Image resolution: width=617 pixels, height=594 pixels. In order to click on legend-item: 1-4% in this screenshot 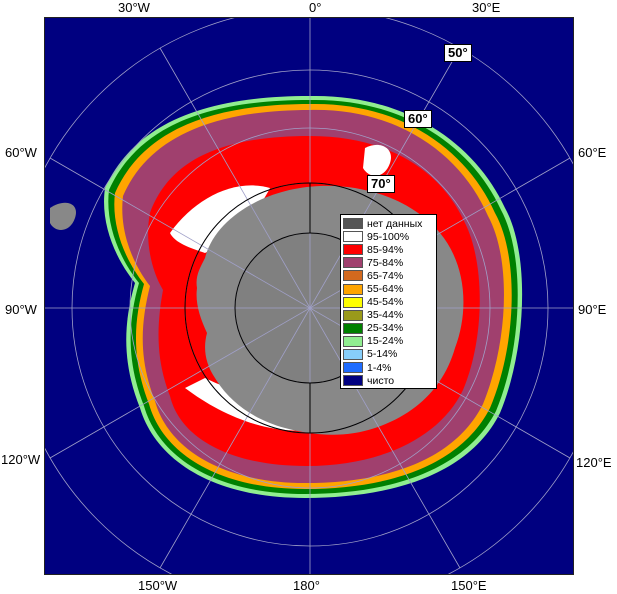, I will do `click(388, 367)`.